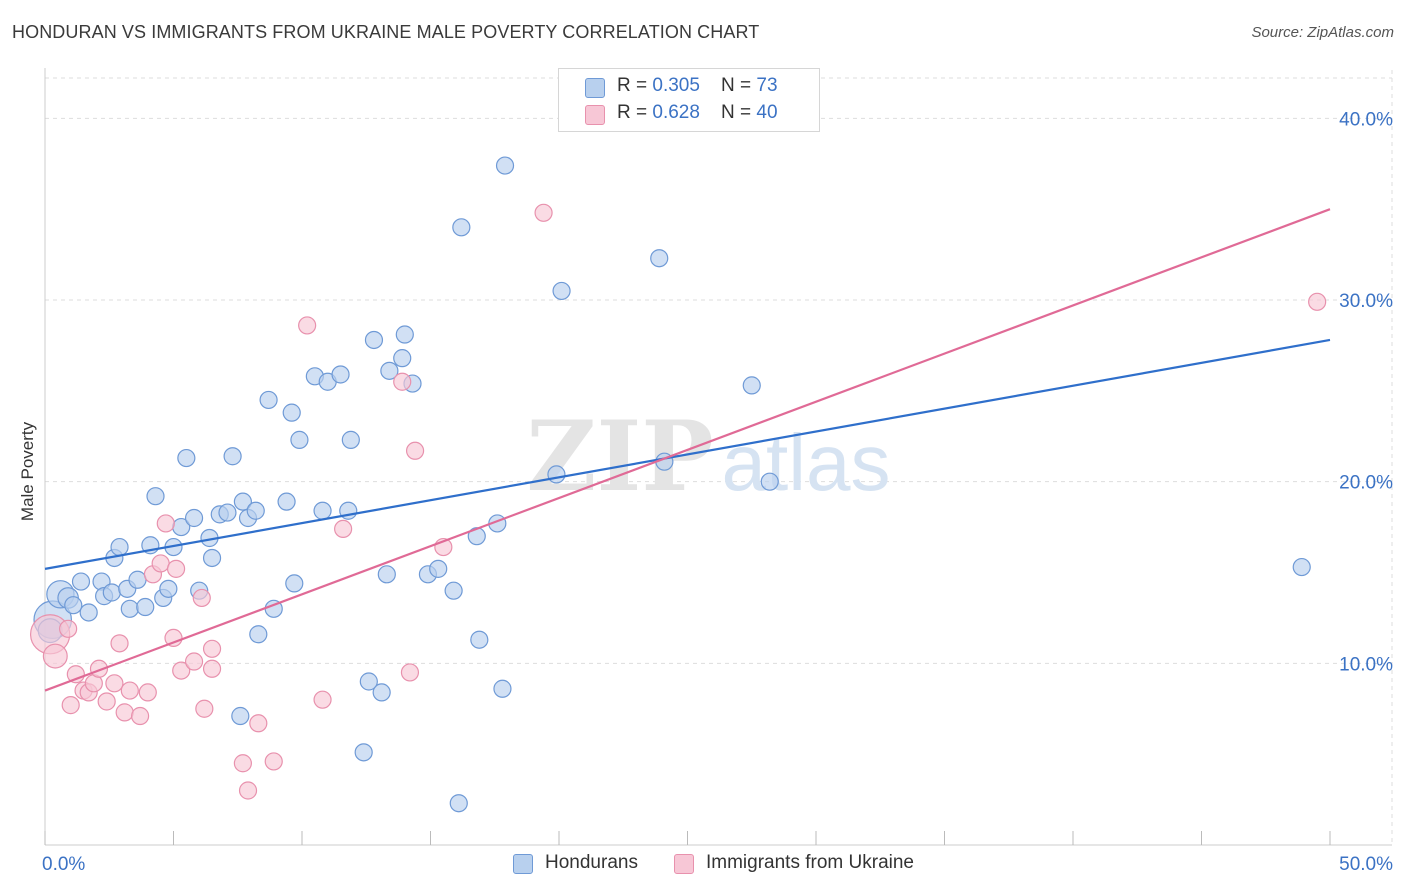  I want to click on bottom-legend-label-hondurans: Hondurans, so click(591, 862).